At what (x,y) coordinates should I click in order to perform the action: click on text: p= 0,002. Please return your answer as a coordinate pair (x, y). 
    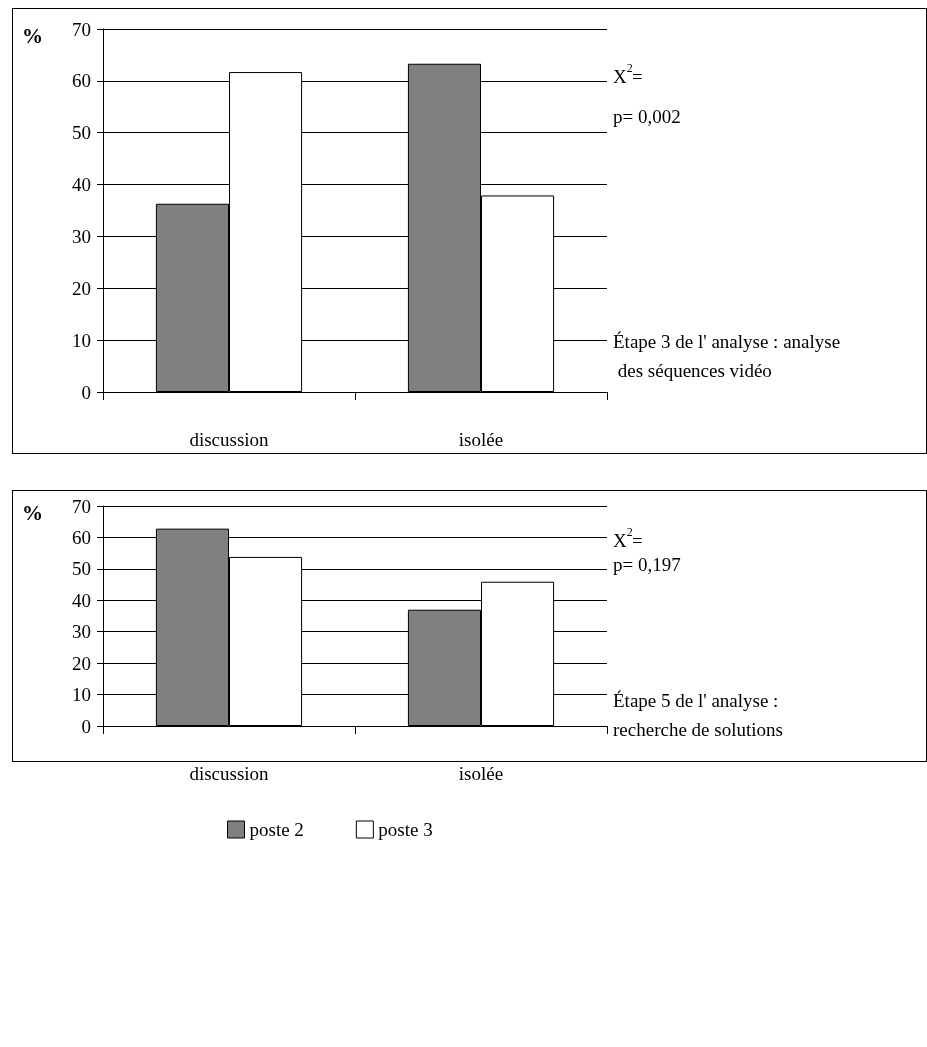
    Looking at the image, I should click on (647, 116).